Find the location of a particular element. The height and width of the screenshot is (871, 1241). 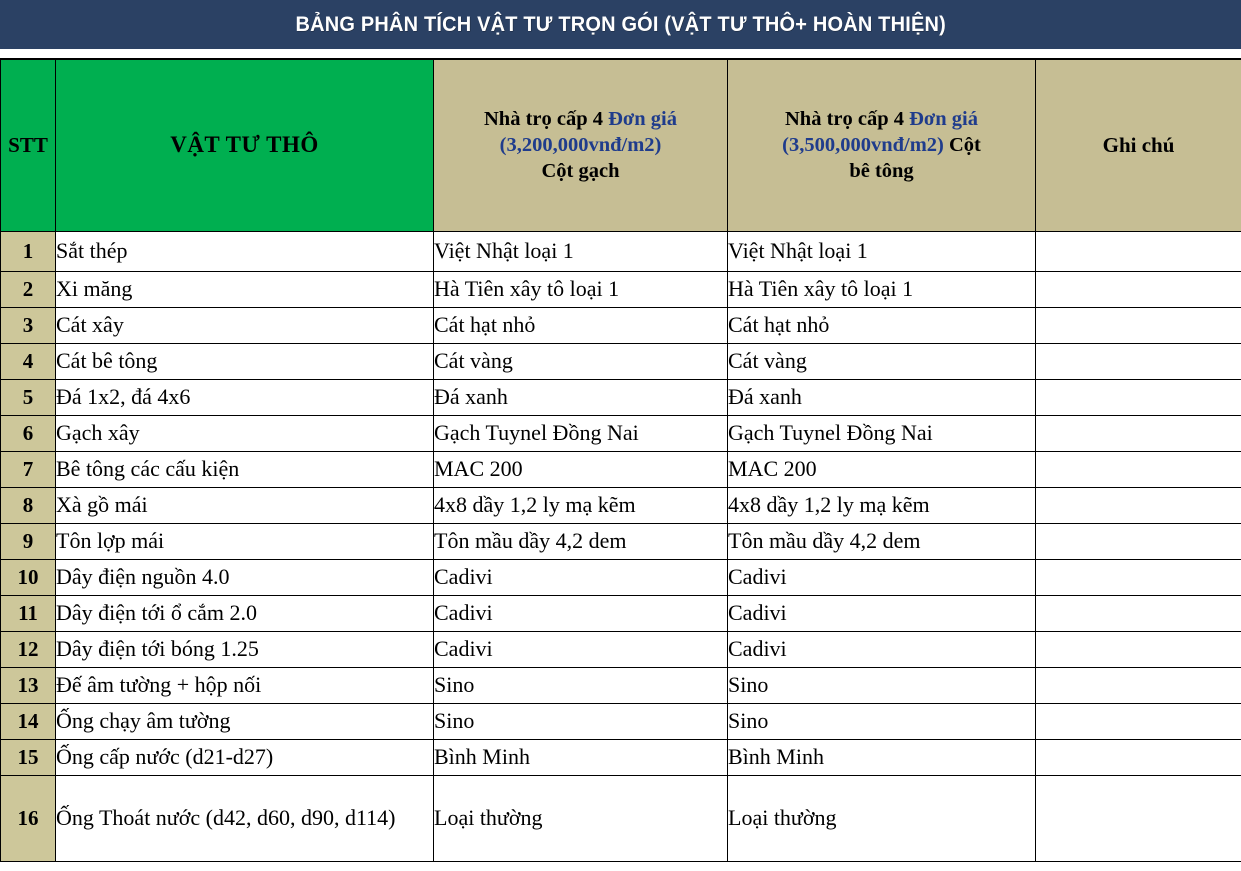

cell-stt: 13 is located at coordinates (28, 685).